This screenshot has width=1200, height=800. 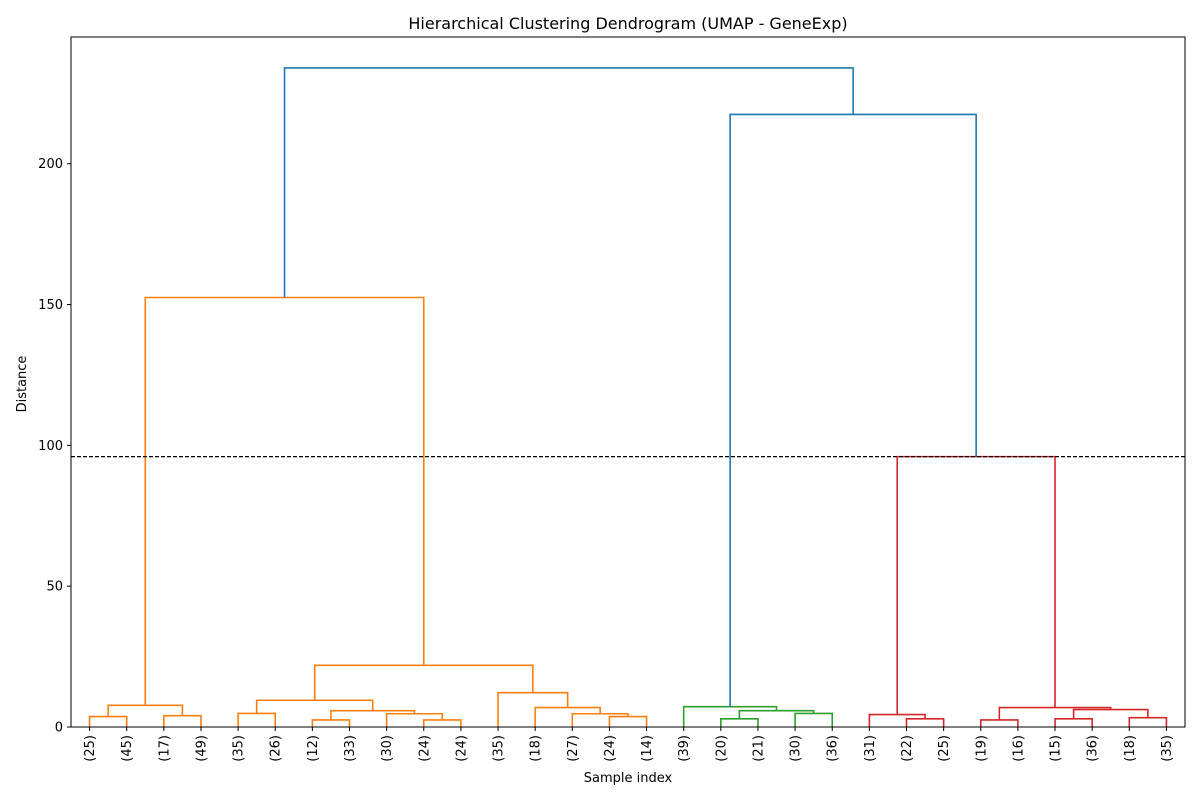 I want to click on leaf-label: (45), so click(x=127, y=748).